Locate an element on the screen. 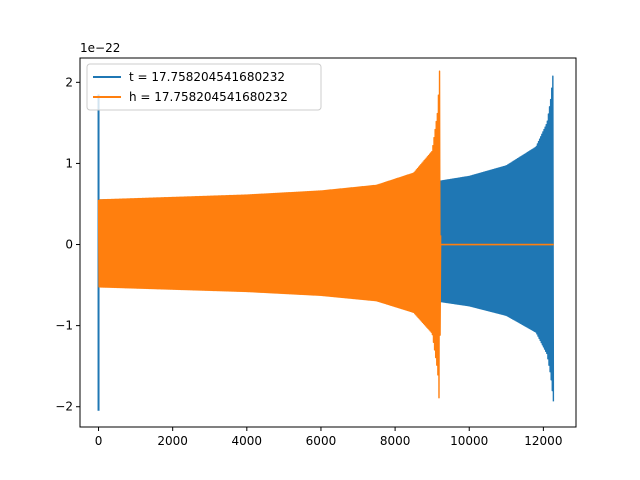  x-tick-label: 6000 is located at coordinates (321, 441).